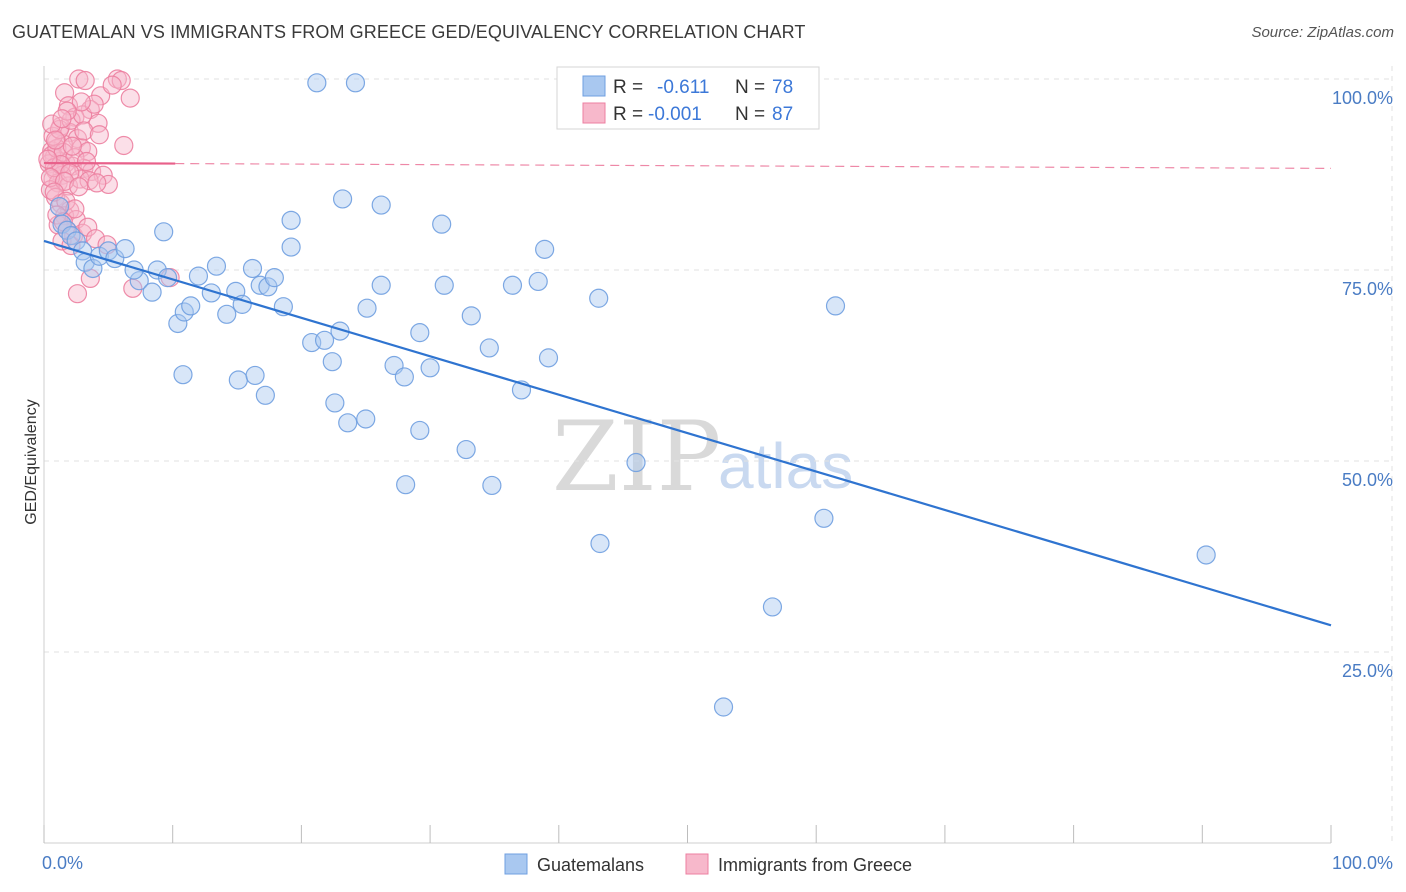  What do you see at coordinates (785, 466) in the screenshot?
I see `watermark-atlas: atlas` at bounding box center [785, 466].